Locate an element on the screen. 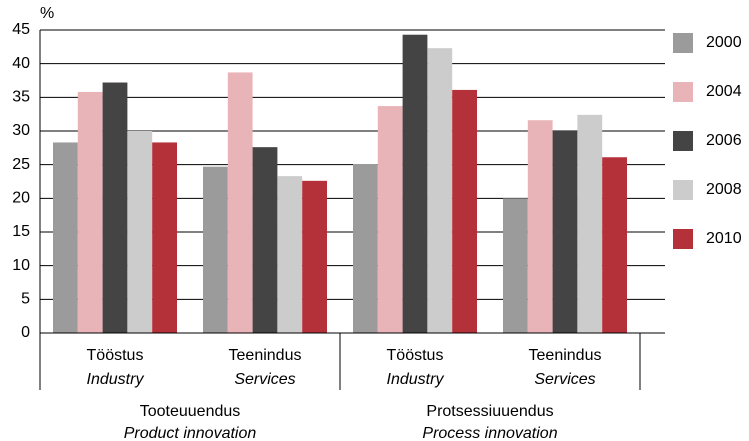  y-tick-label: 0 is located at coordinates (25, 332).